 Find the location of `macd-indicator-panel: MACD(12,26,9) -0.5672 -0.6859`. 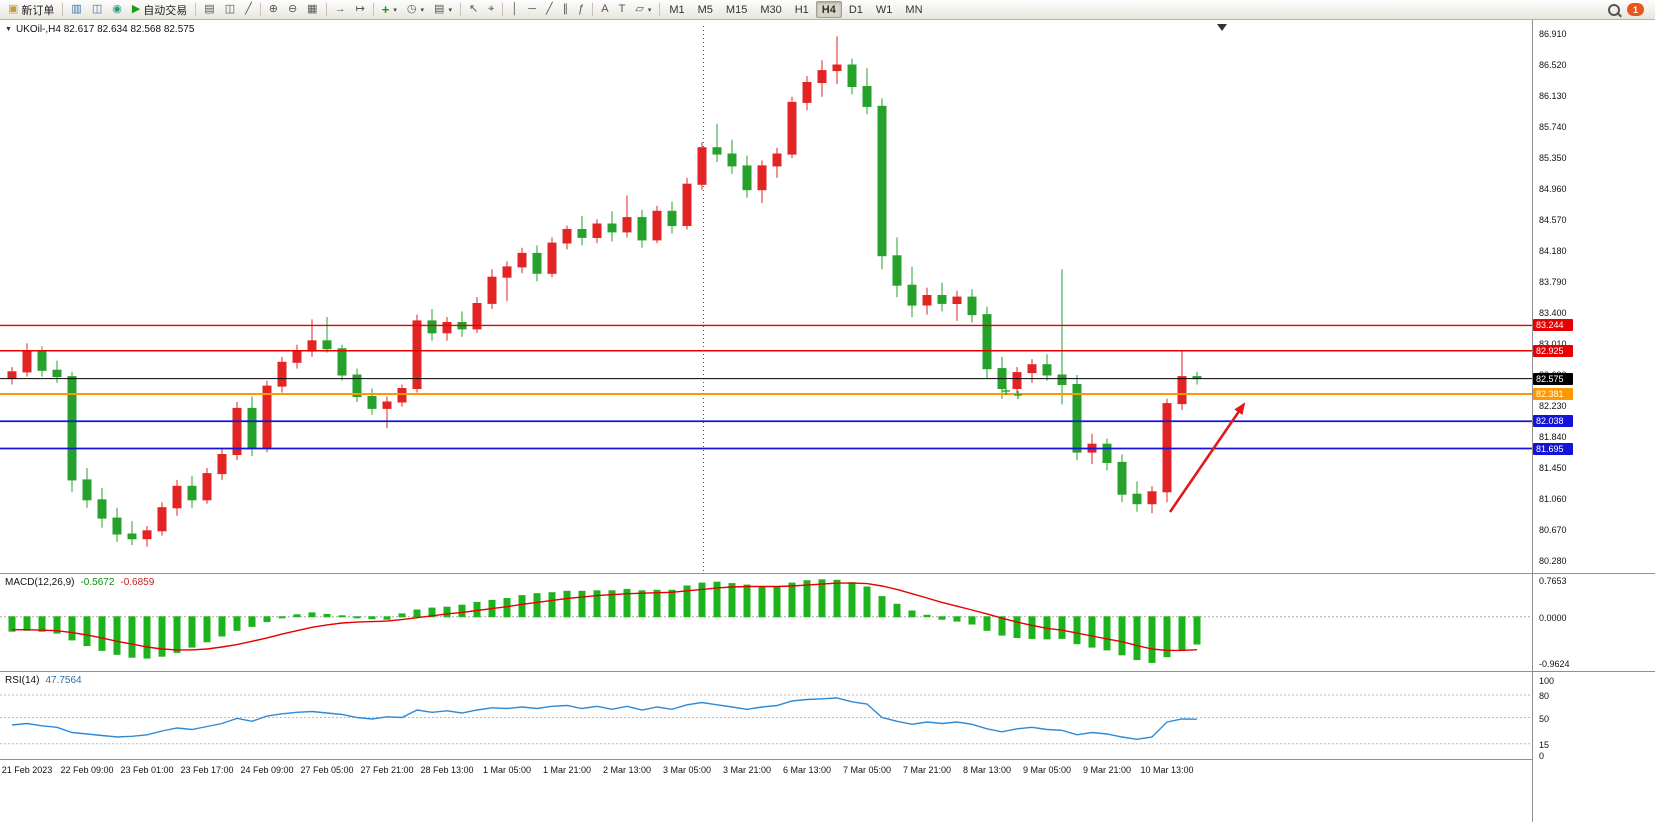

macd-indicator-panel: MACD(12,26,9) -0.5672 -0.6859 is located at coordinates (766, 622).